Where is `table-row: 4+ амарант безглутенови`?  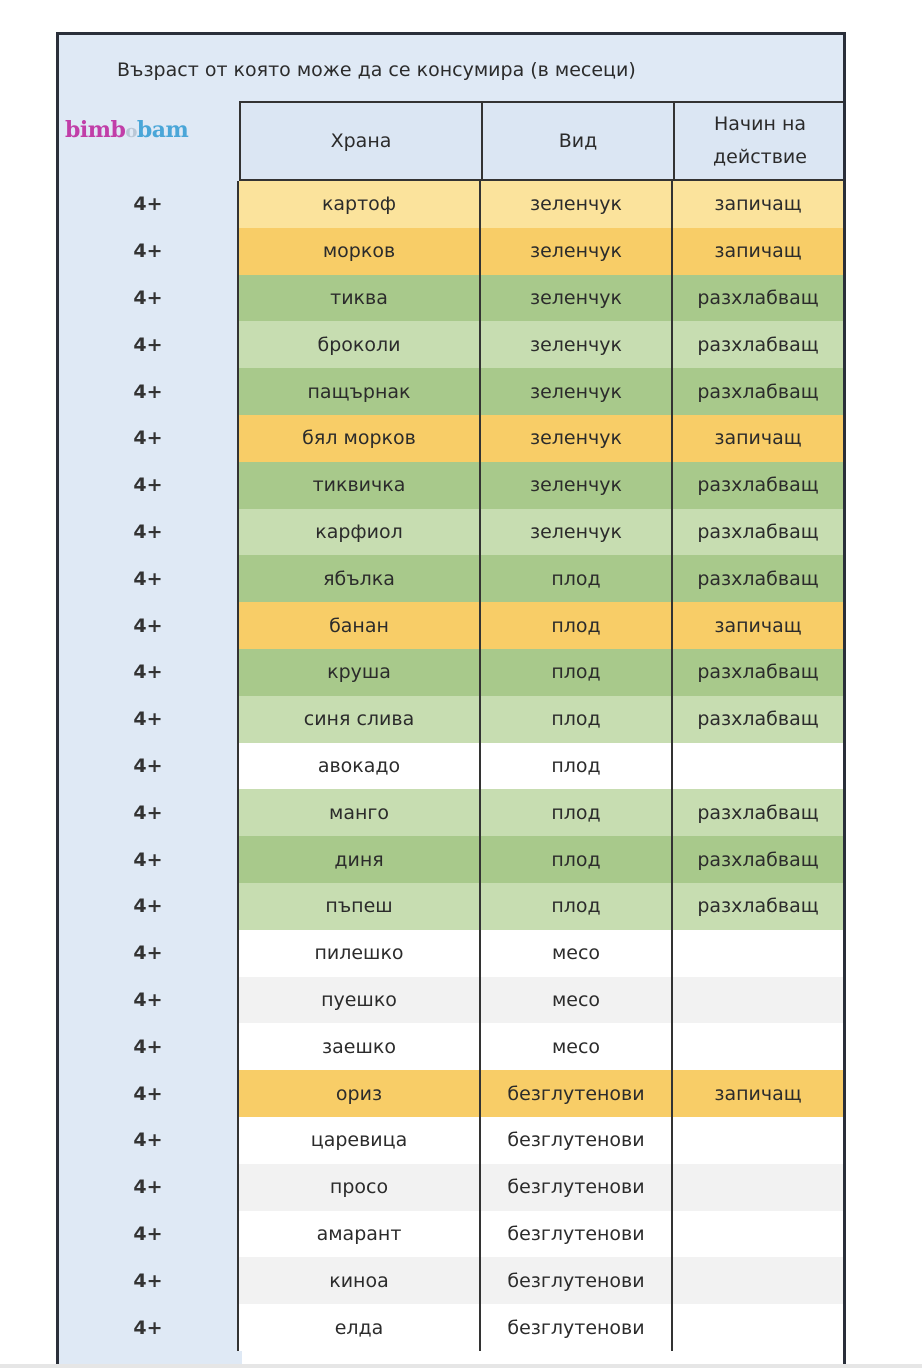
table-row: 4+ амарант безглутенови is located at coordinates (451, 1234).